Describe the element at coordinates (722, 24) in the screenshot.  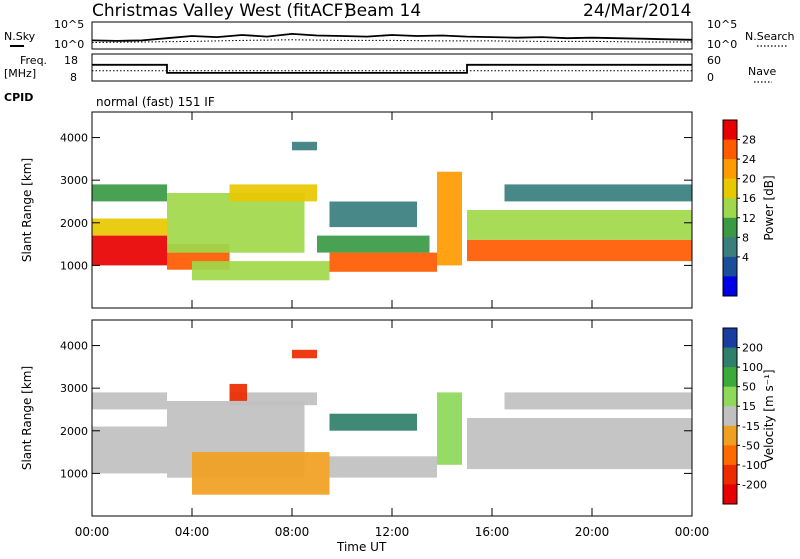
I see `noise-right-tick-top: 10^5` at that location.